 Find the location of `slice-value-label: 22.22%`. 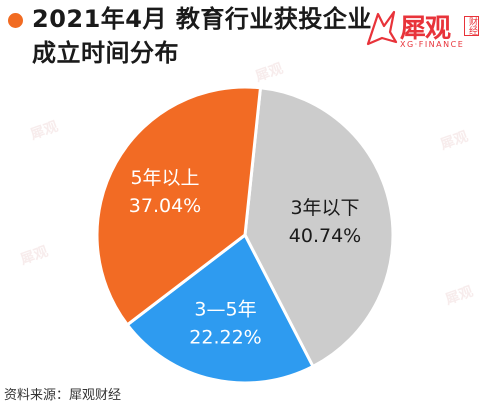

slice-value-label: 22.22% is located at coordinates (225, 338).